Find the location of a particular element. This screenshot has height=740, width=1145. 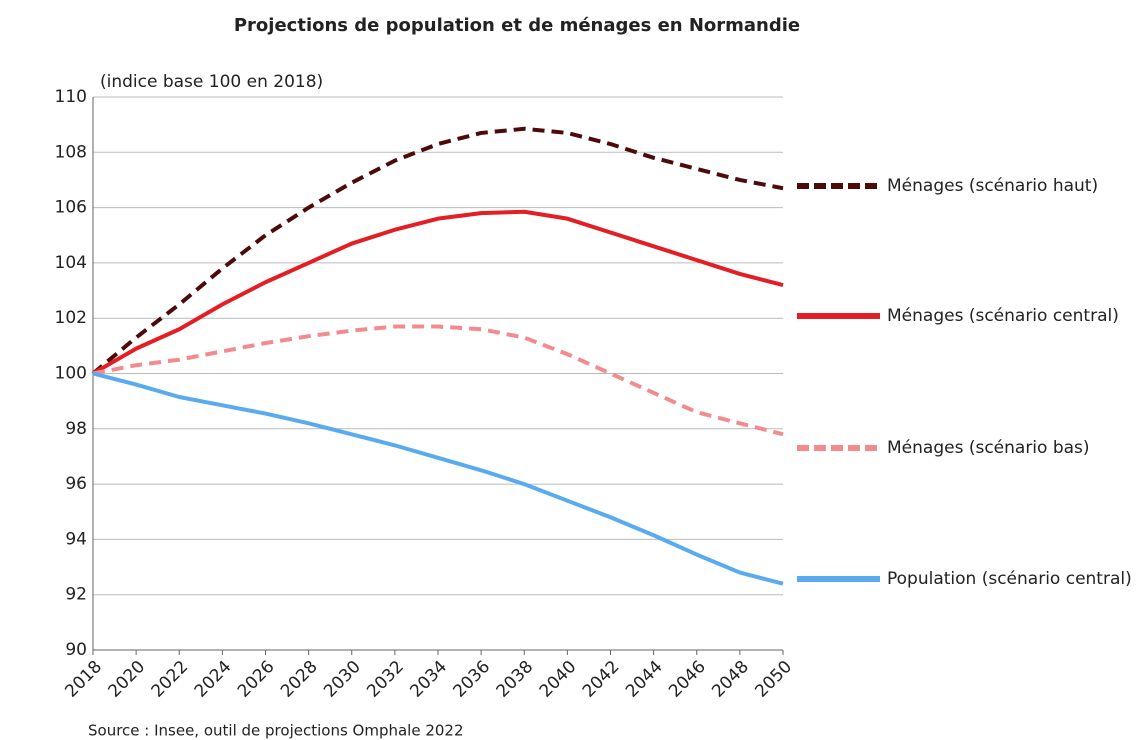

y-tick-label: 110 is located at coordinates (71, 97).